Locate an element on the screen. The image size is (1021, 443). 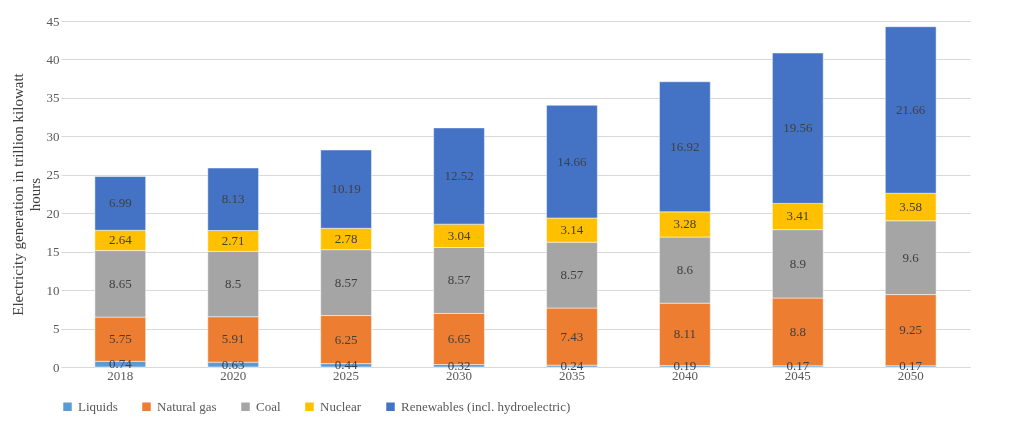
data-label: 3.14 is located at coordinates (572, 230).